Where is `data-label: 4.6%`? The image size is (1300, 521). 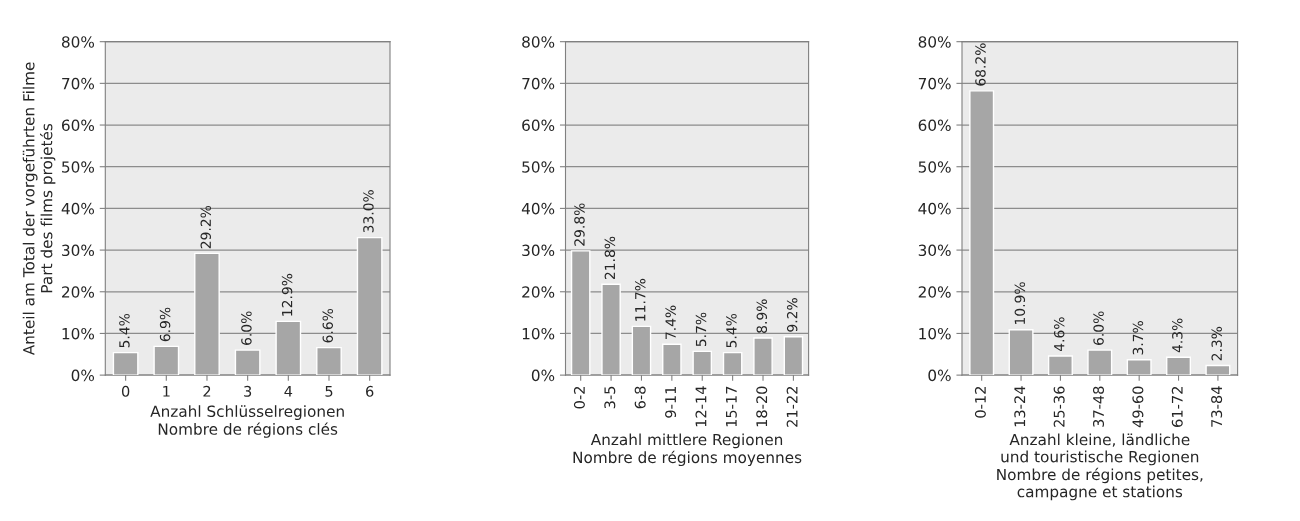 data-label: 4.6% is located at coordinates (1059, 334).